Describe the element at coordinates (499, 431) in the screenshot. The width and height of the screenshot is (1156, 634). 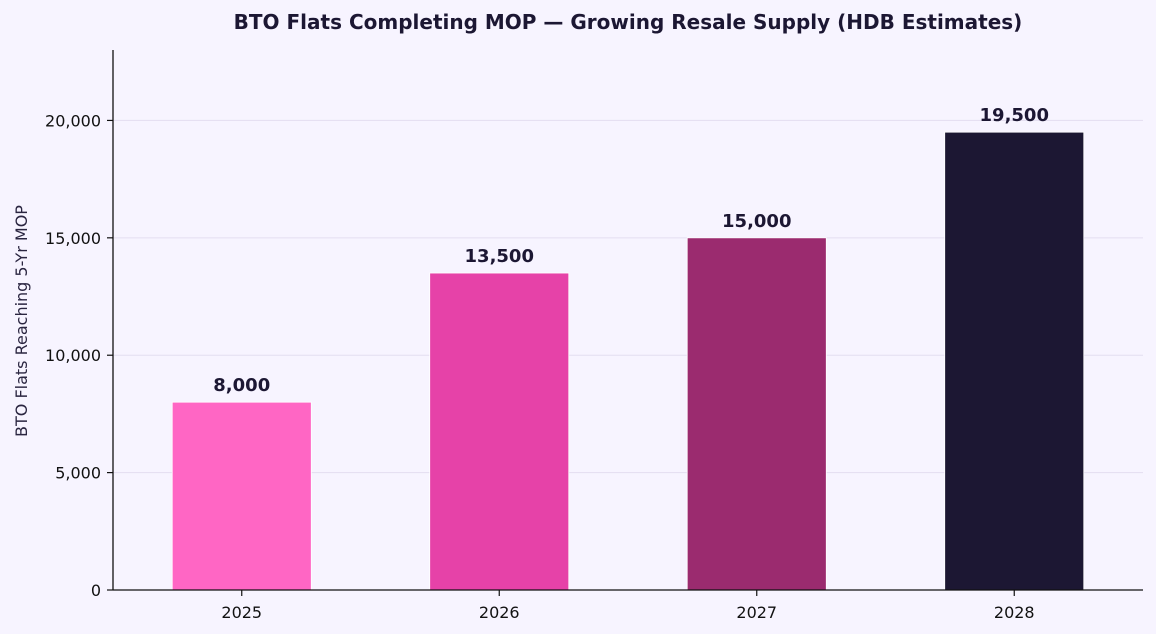
I see `bar-2026` at that location.